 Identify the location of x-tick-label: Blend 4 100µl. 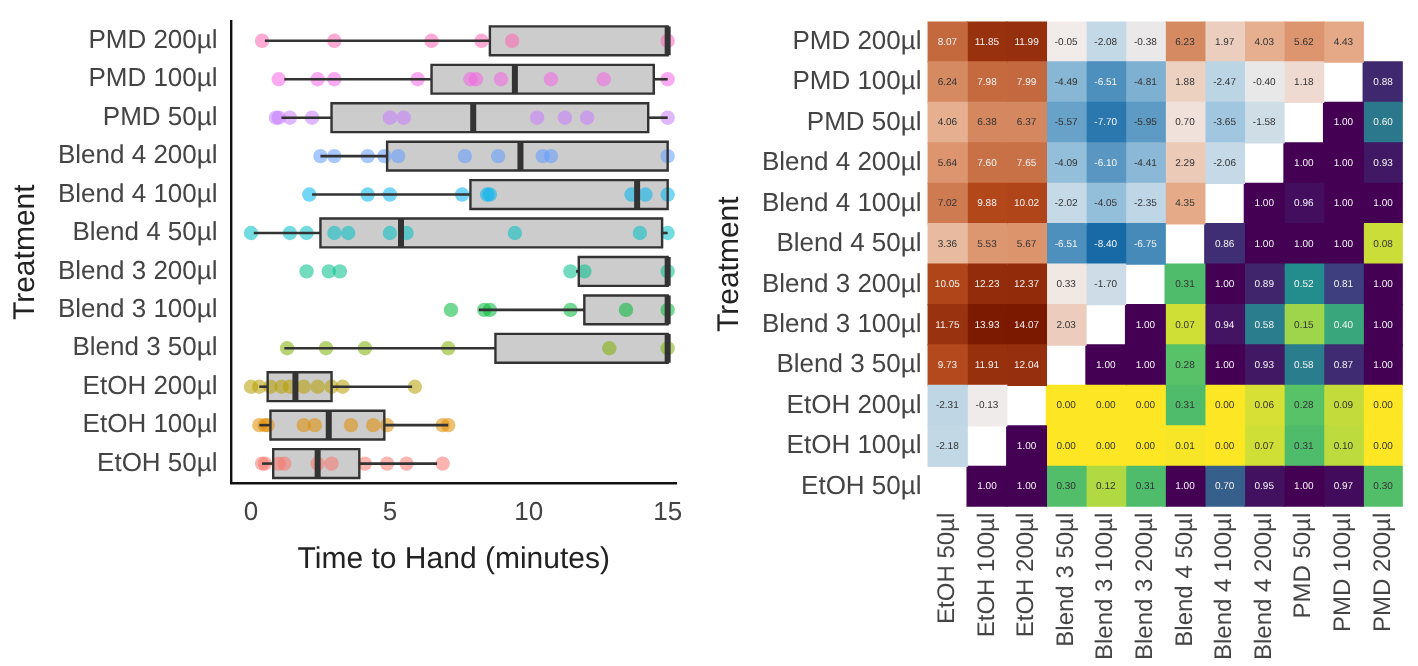
(1223, 586).